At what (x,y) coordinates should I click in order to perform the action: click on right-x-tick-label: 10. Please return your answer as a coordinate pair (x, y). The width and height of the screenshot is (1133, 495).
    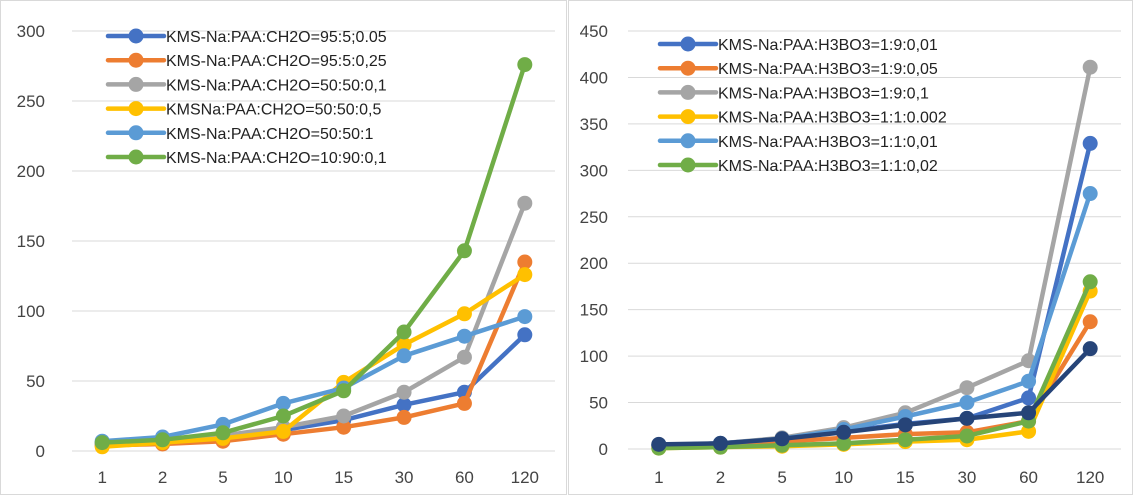
    Looking at the image, I should click on (843, 477).